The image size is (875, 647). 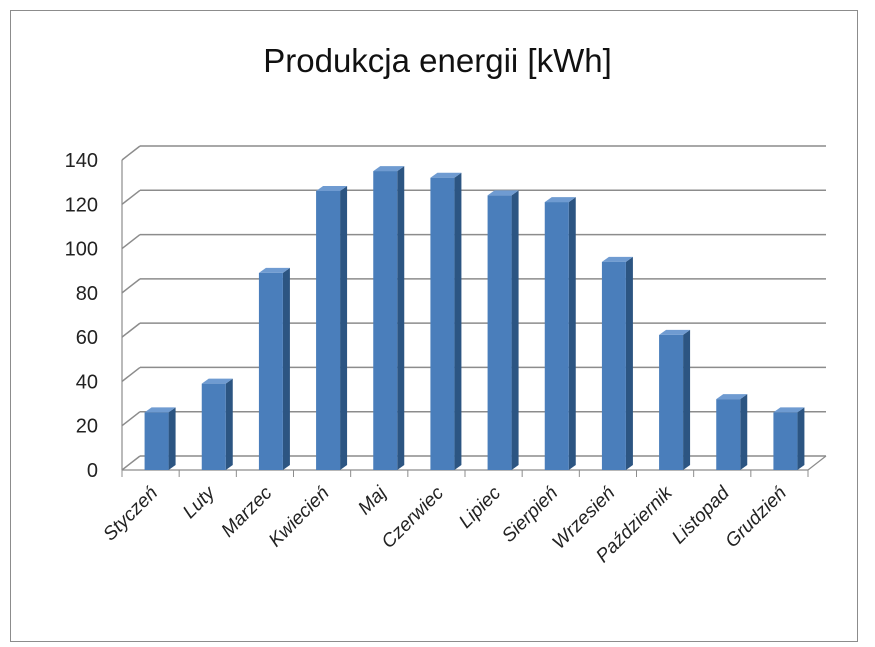 What do you see at coordinates (437, 60) in the screenshot?
I see `chart-title: Produkcja energii [kWh]` at bounding box center [437, 60].